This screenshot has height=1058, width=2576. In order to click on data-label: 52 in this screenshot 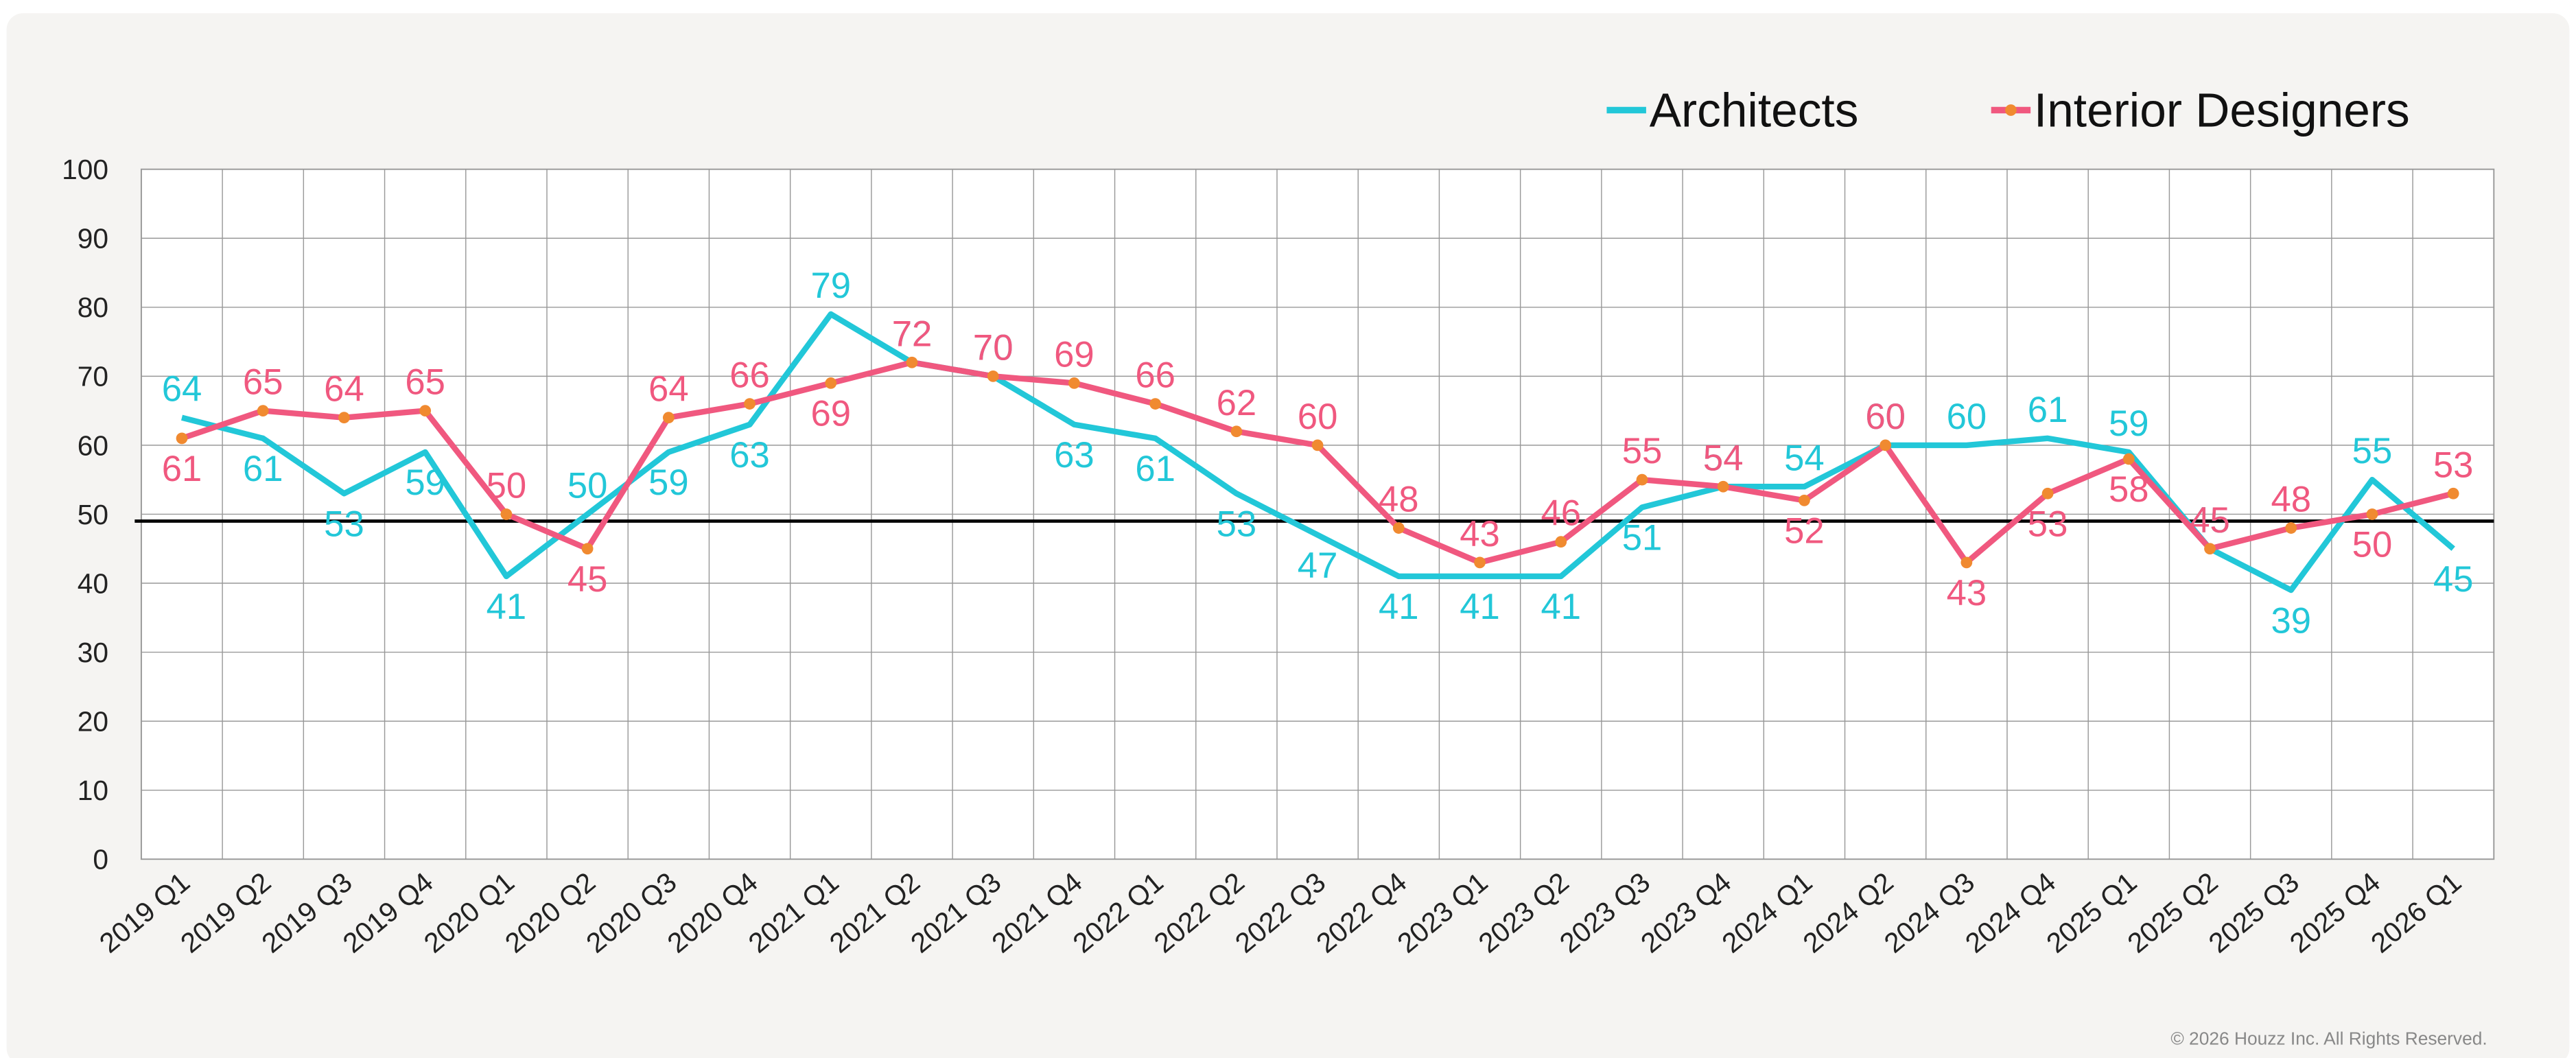, I will do `click(1804, 531)`.